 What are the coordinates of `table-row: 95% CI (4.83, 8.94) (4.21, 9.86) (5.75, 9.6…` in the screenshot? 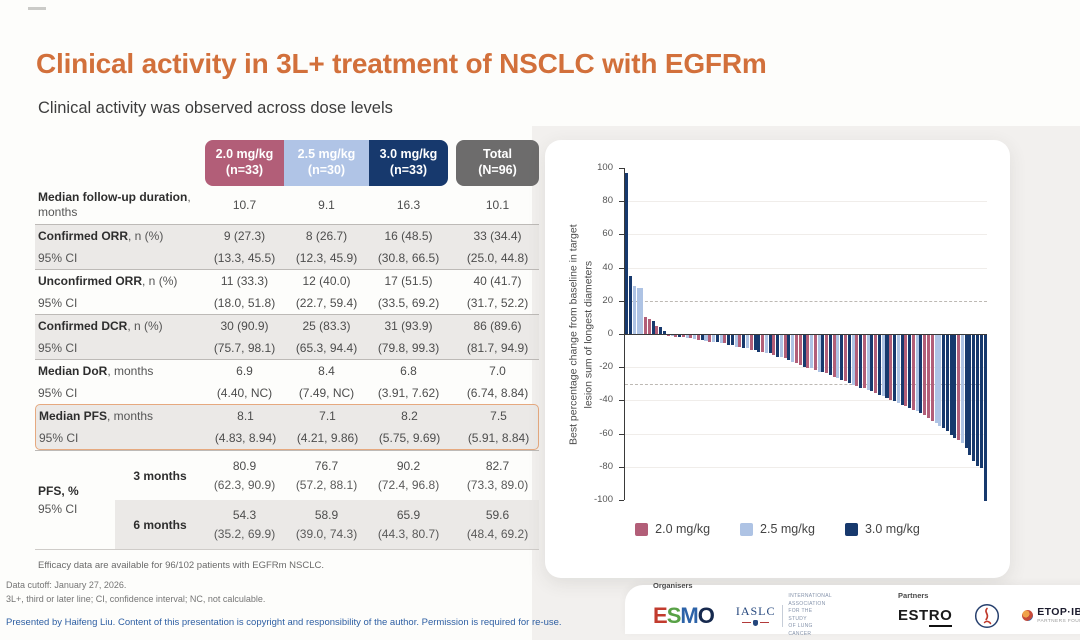 It's located at (287, 438).